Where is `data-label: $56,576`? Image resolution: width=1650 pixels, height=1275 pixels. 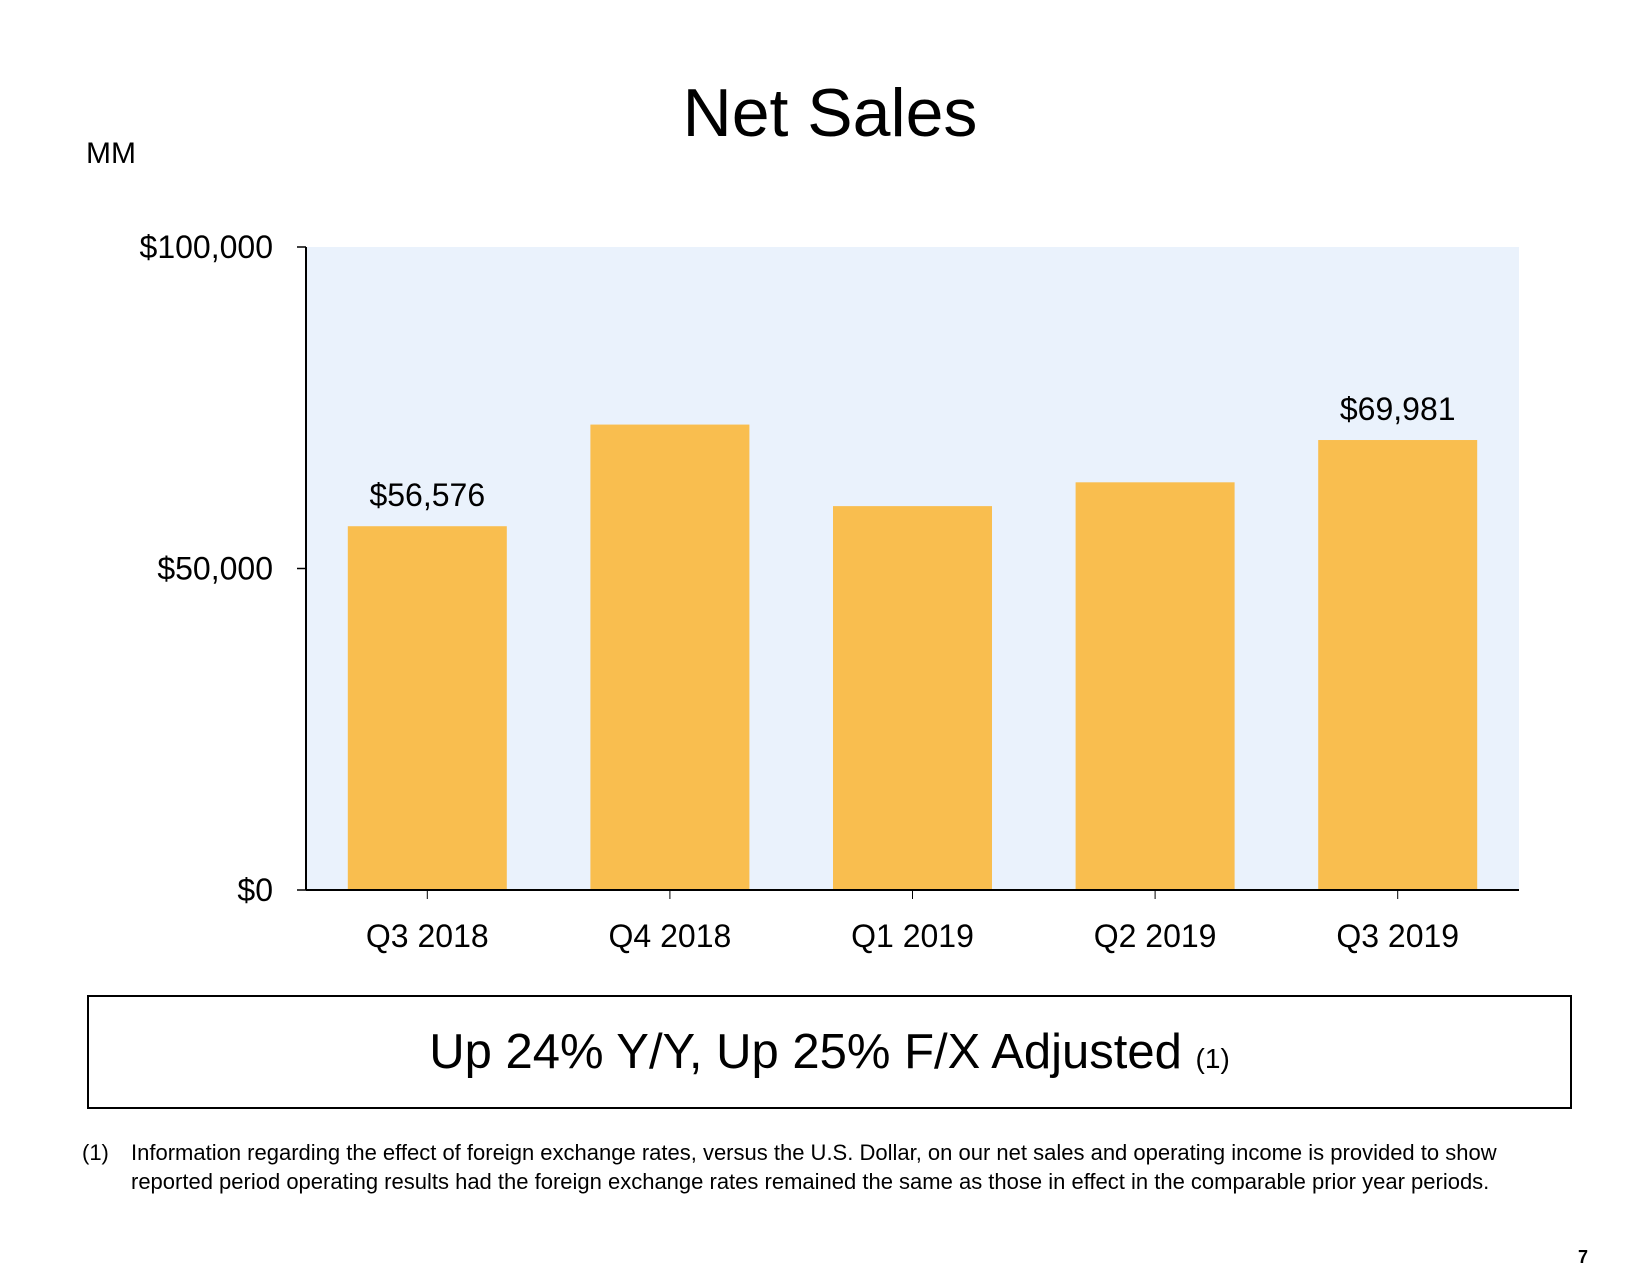
data-label: $56,576 is located at coordinates (427, 495).